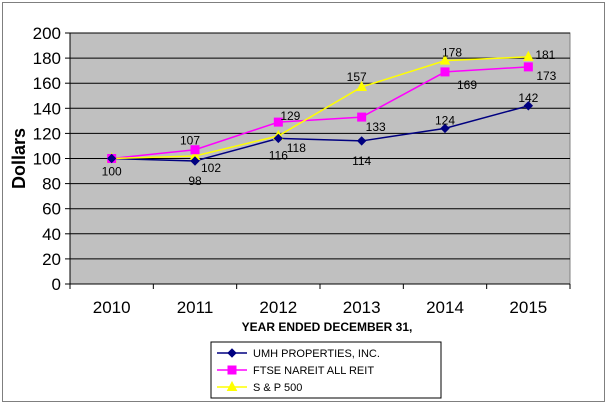  I want to click on data-label: 107, so click(190, 141).